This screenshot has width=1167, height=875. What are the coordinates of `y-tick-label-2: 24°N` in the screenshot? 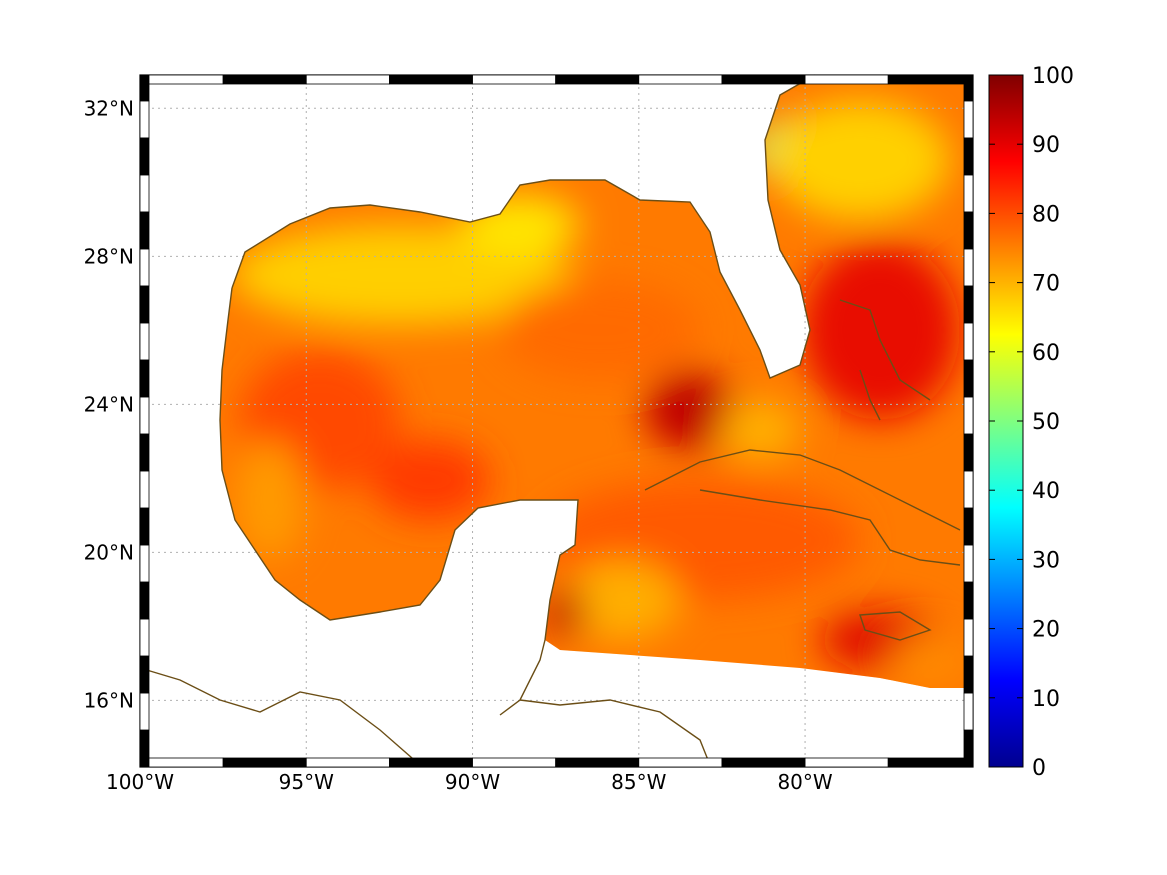 It's located at (109, 404).